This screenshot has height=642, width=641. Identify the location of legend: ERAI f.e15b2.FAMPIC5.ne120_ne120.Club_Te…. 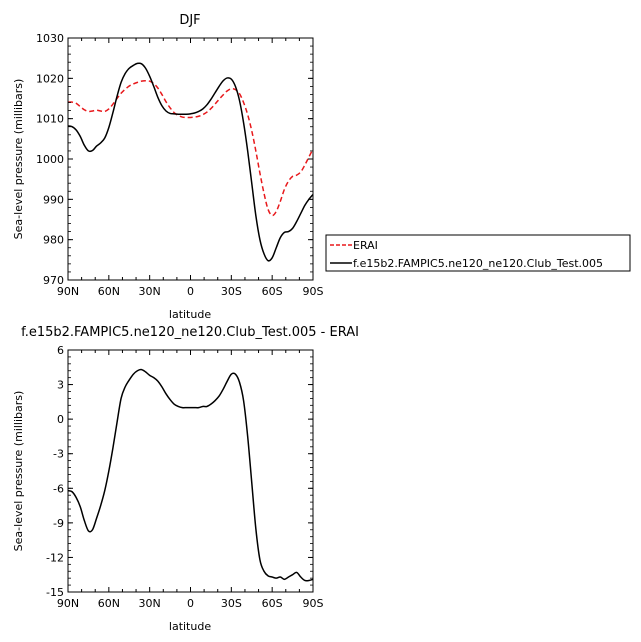
(478, 253).